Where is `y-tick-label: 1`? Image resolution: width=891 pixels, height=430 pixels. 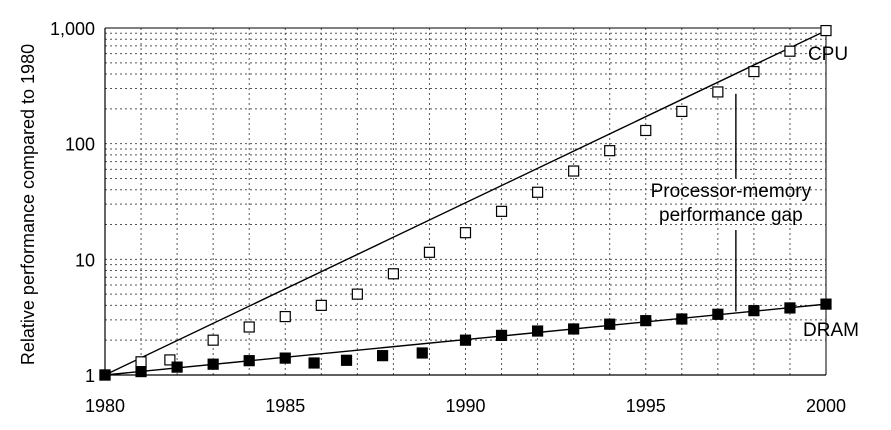 y-tick-label: 1 is located at coordinates (90, 376).